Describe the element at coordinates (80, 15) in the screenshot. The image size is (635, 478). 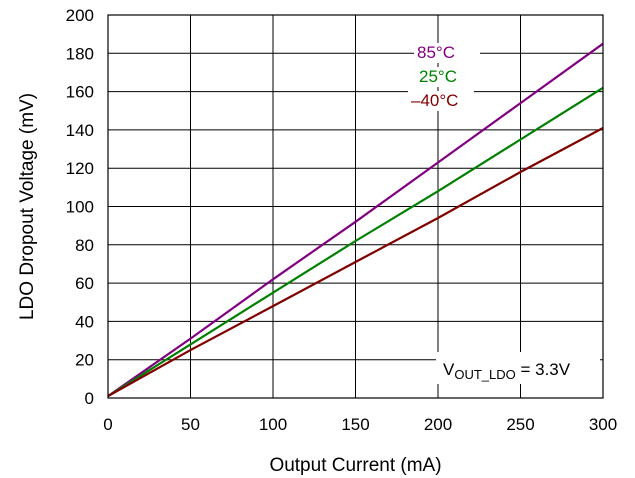
I see `y-tick-label: 200` at that location.